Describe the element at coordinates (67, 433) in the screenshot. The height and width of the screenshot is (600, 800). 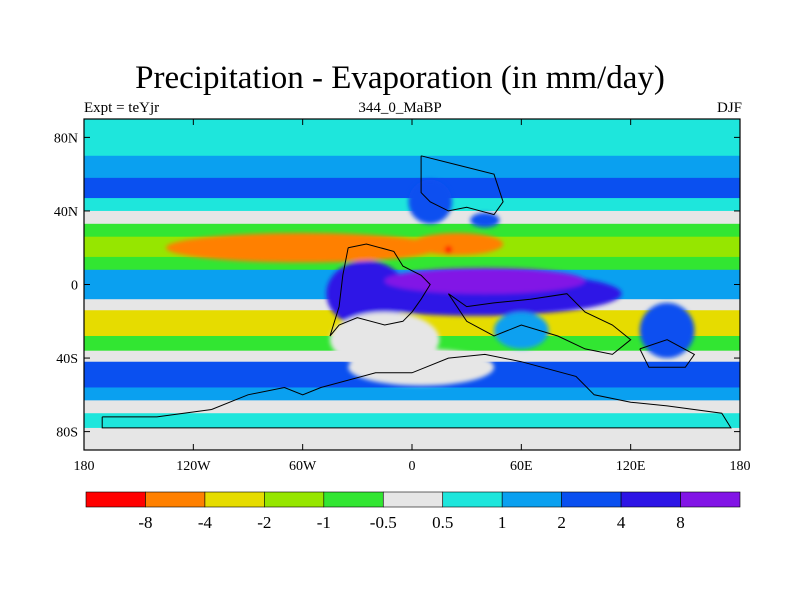
I see `y-tick-label: 80S` at that location.